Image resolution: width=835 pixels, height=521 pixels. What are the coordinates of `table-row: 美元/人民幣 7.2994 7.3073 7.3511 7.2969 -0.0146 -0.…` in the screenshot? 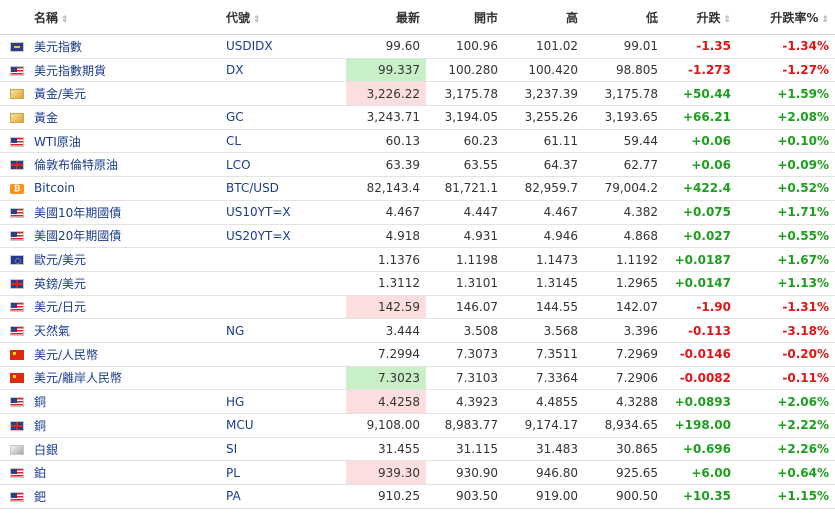 It's located at (417, 354).